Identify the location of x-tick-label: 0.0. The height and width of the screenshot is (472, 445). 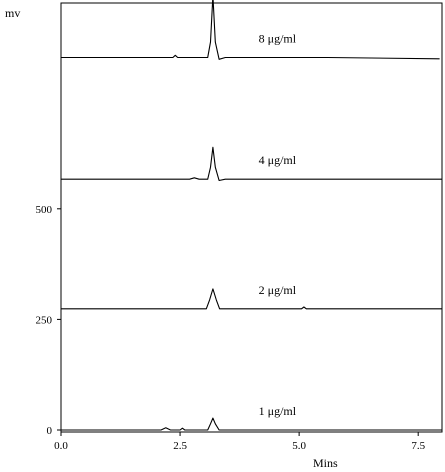
(61, 446).